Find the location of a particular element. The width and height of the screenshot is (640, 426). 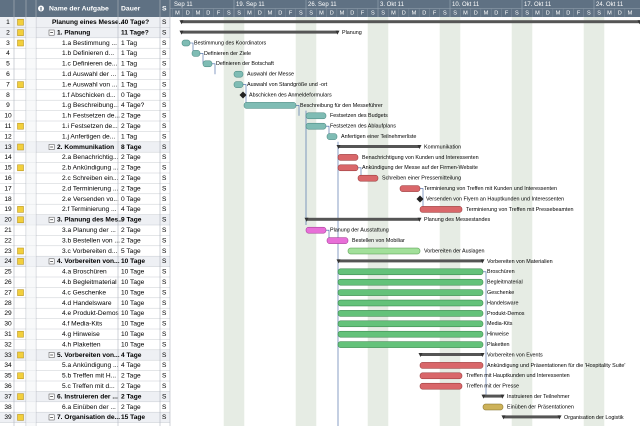

task-name: 4.e Produkt-Demos is located at coordinates (91, 313).